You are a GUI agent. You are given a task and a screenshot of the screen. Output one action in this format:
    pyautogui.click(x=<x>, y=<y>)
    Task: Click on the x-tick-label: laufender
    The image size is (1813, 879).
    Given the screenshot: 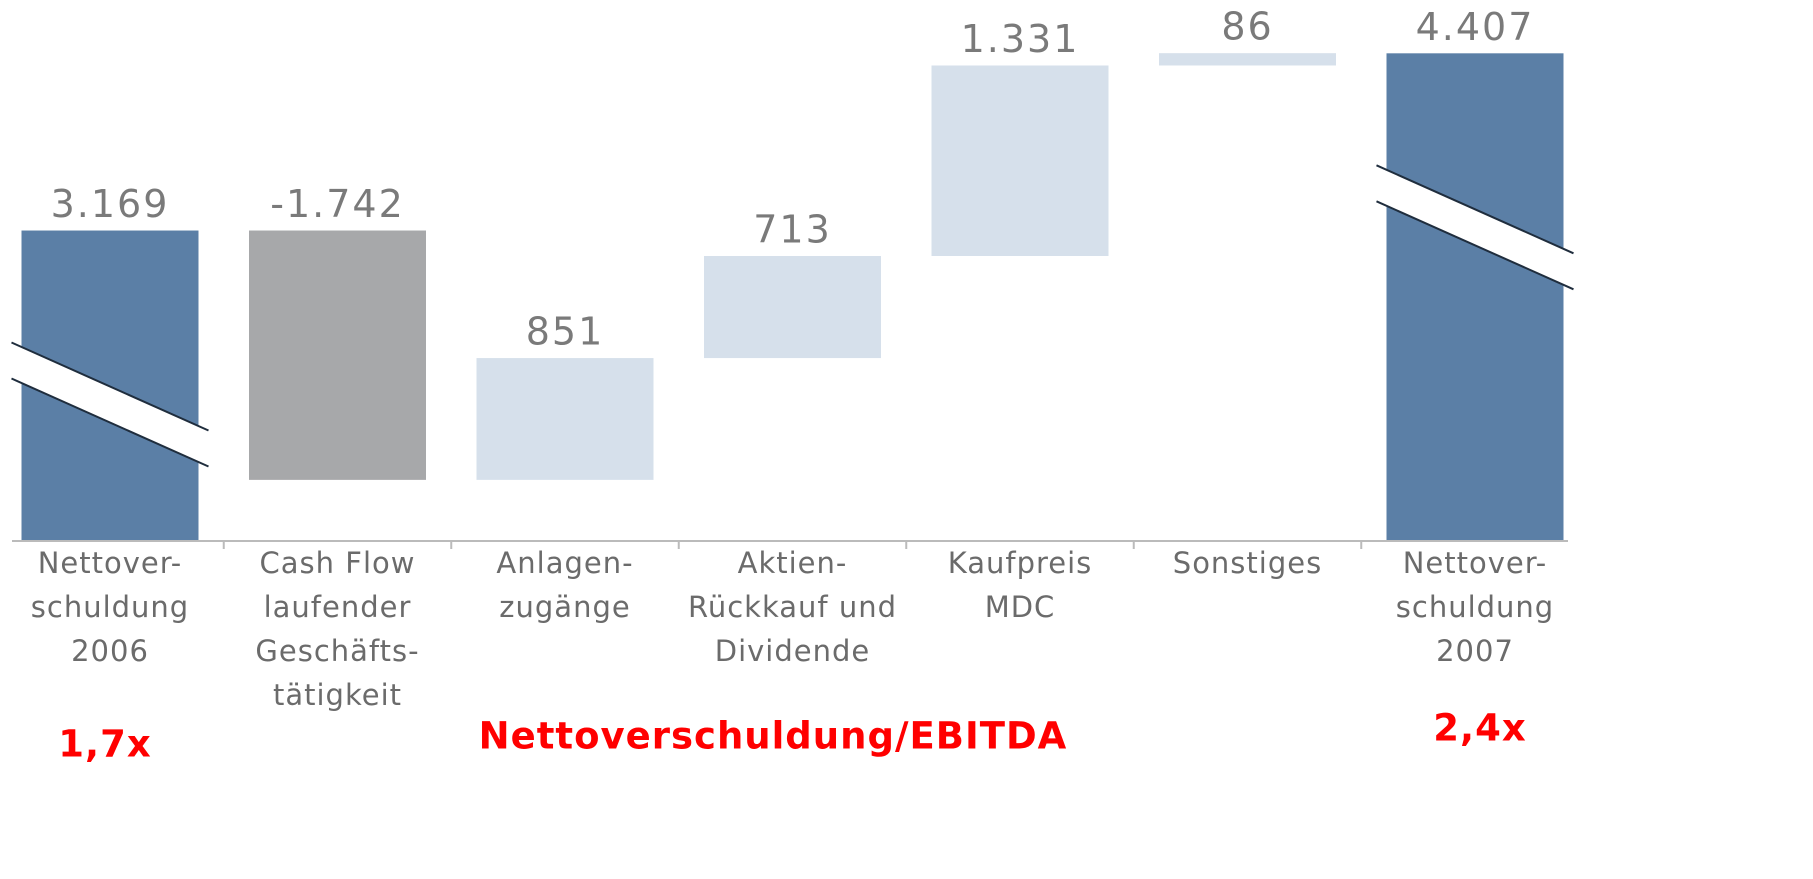 What is the action you would take?
    pyautogui.click(x=338, y=607)
    